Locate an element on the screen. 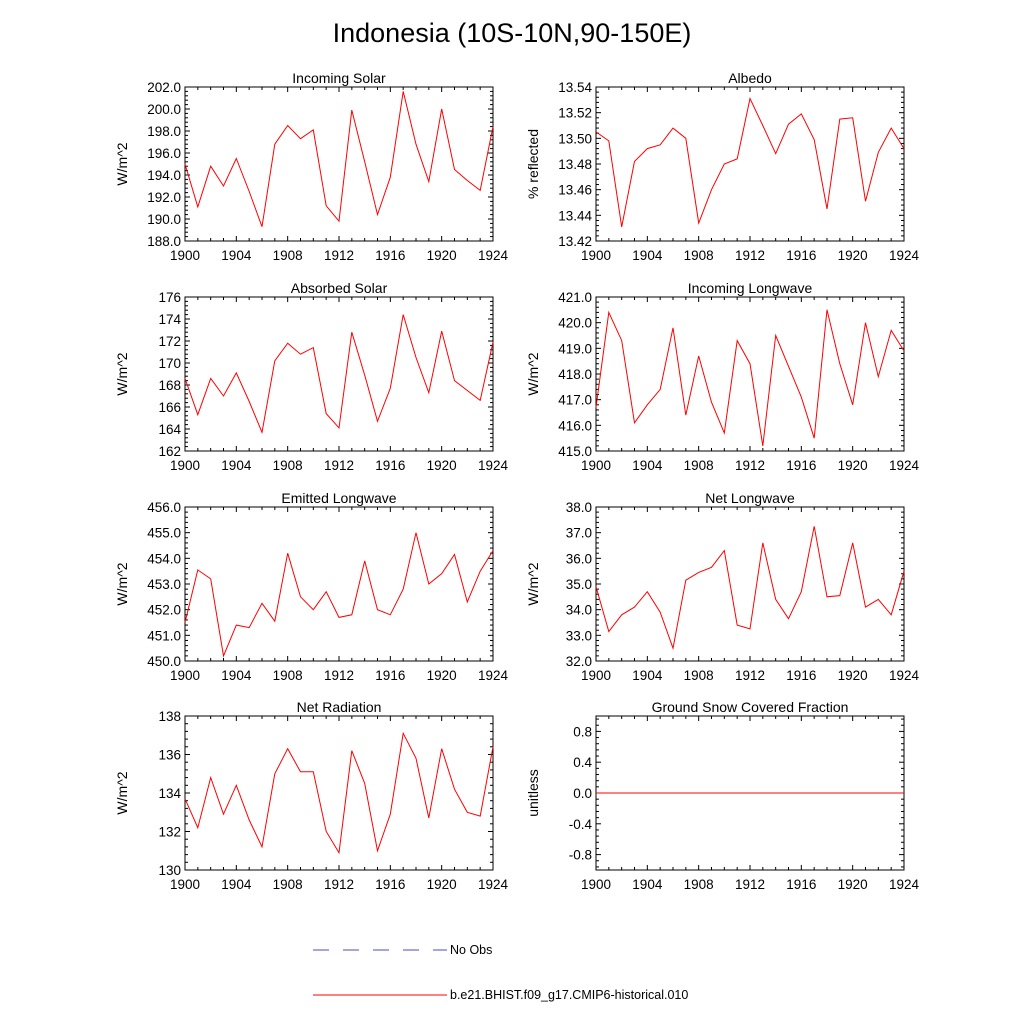  panel-emitted-longwave-ytick-label: 456.0 is located at coordinates (164, 507).